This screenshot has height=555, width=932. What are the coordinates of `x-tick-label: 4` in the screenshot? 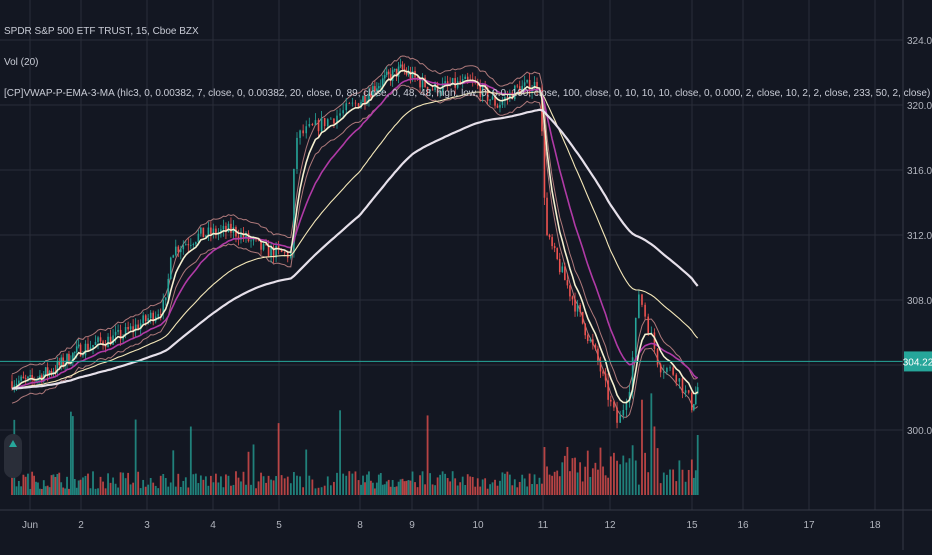 It's located at (213, 525).